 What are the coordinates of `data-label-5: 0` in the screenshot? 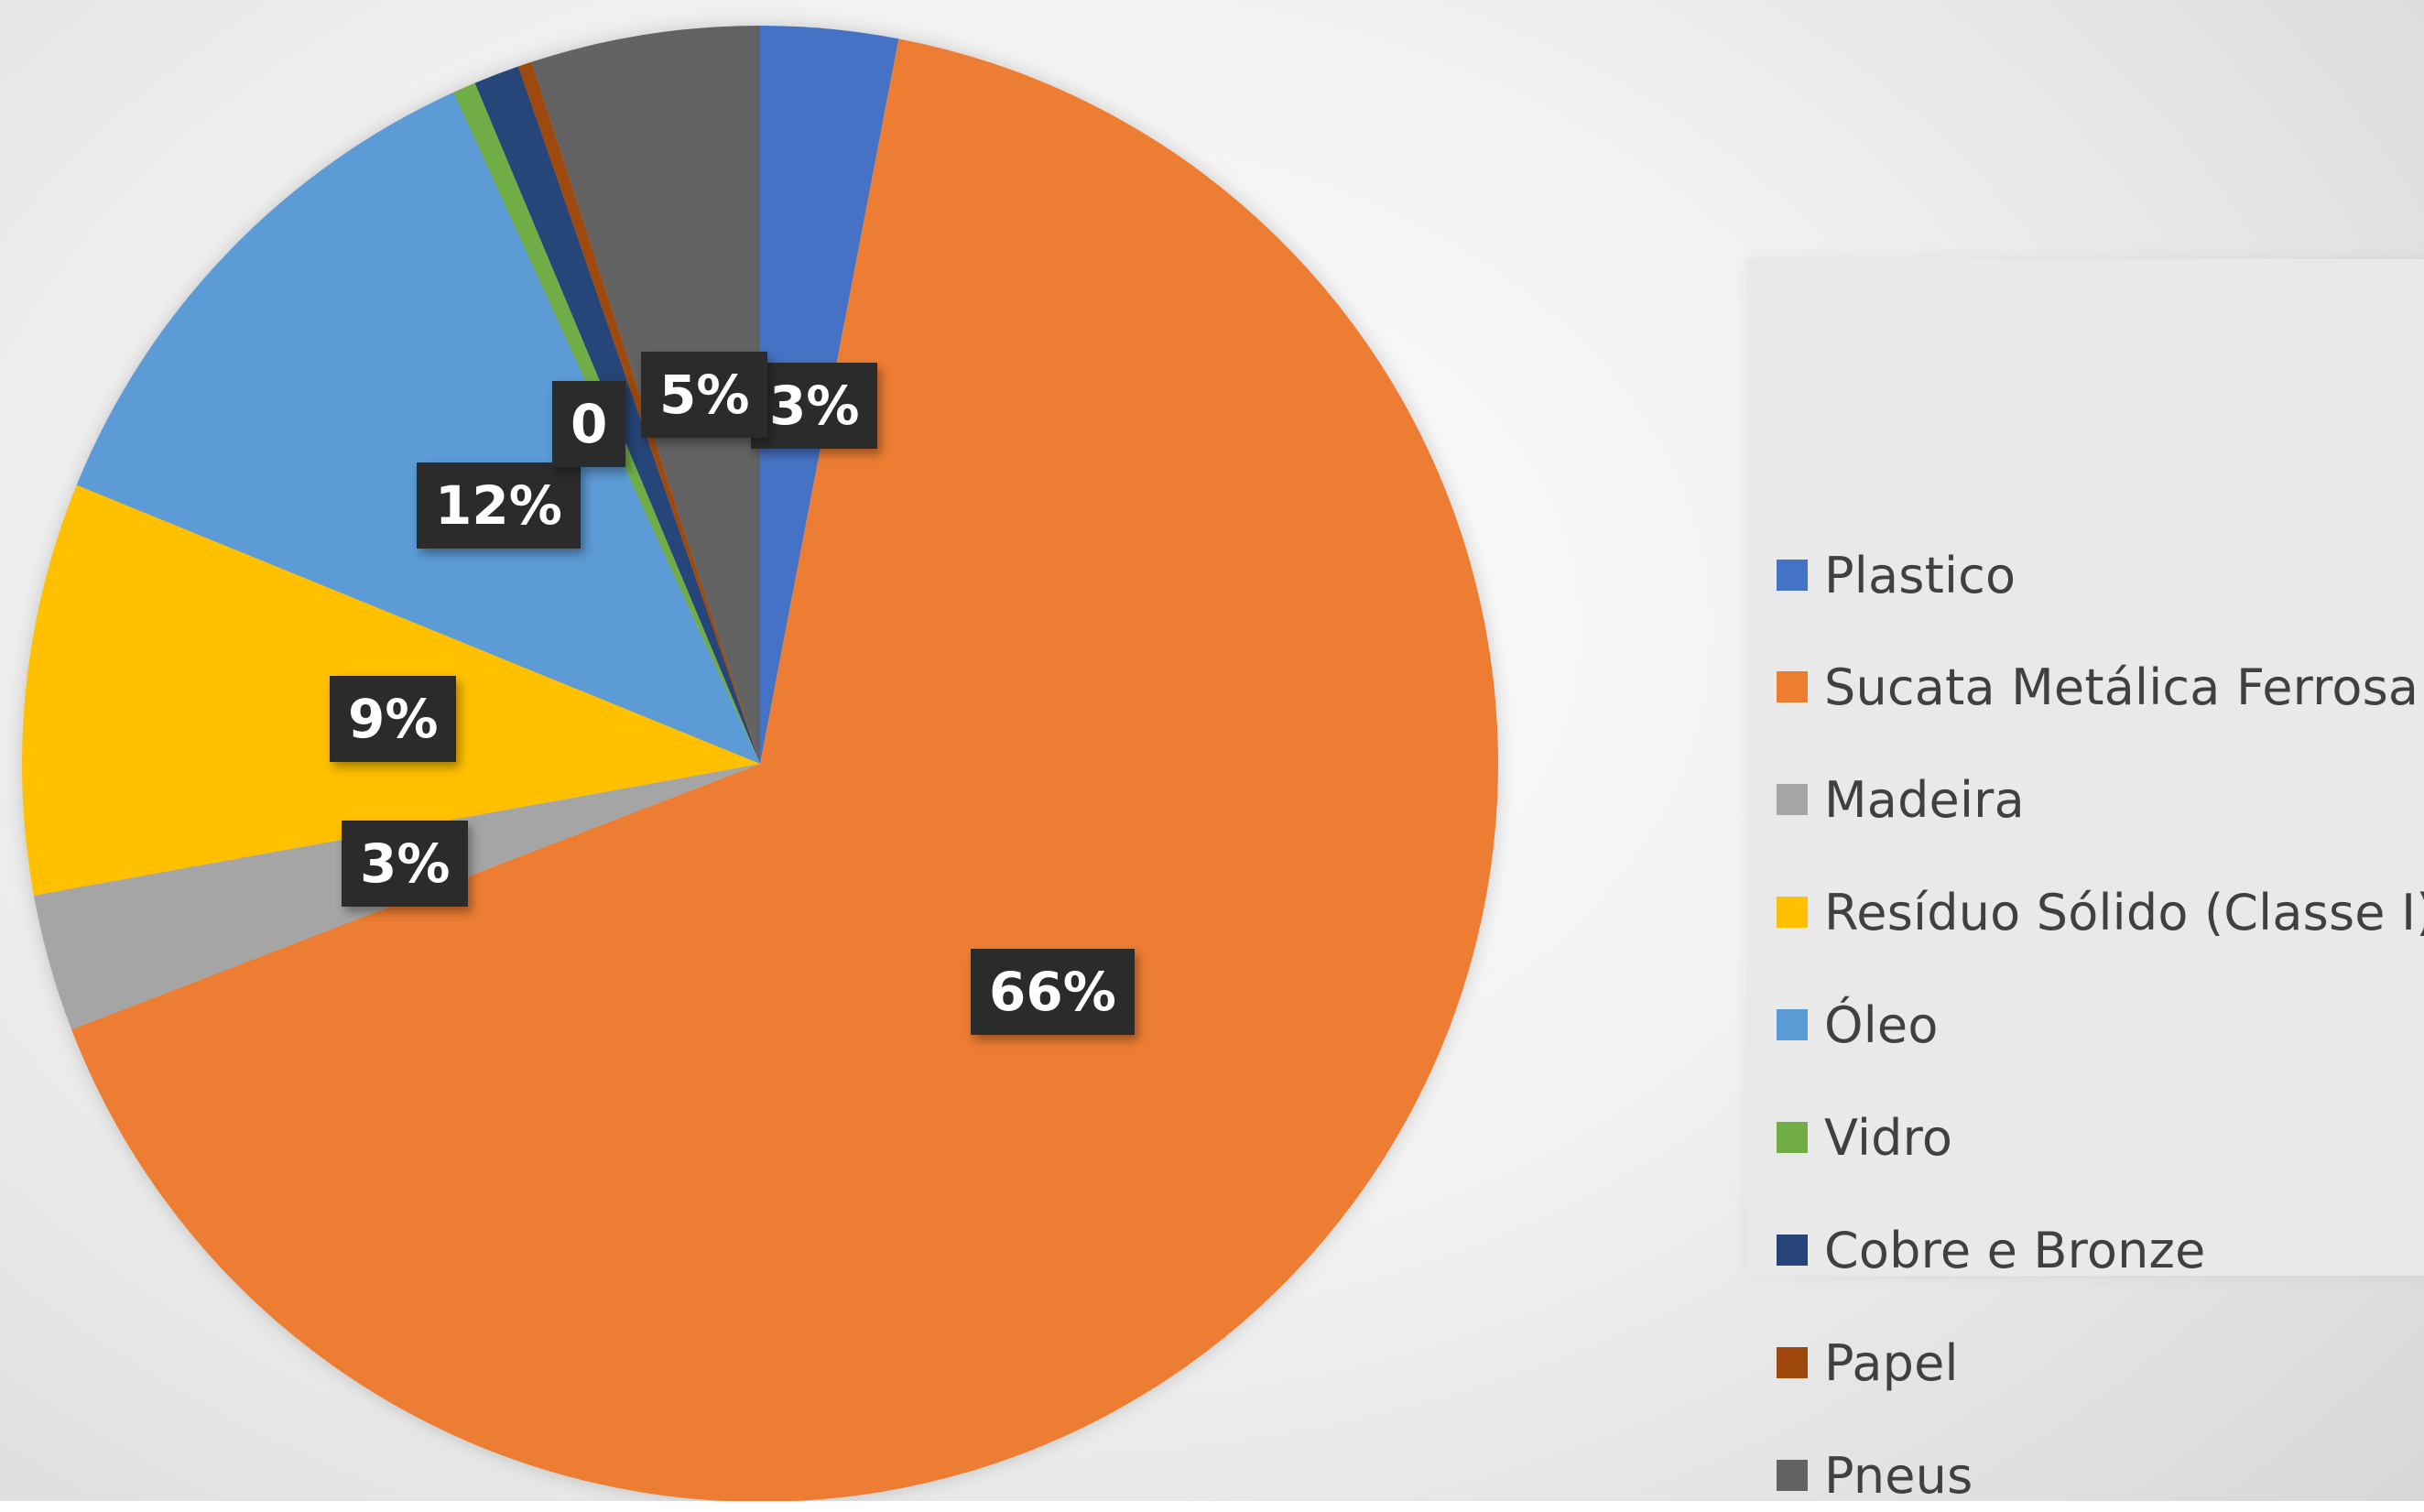 It's located at (589, 424).